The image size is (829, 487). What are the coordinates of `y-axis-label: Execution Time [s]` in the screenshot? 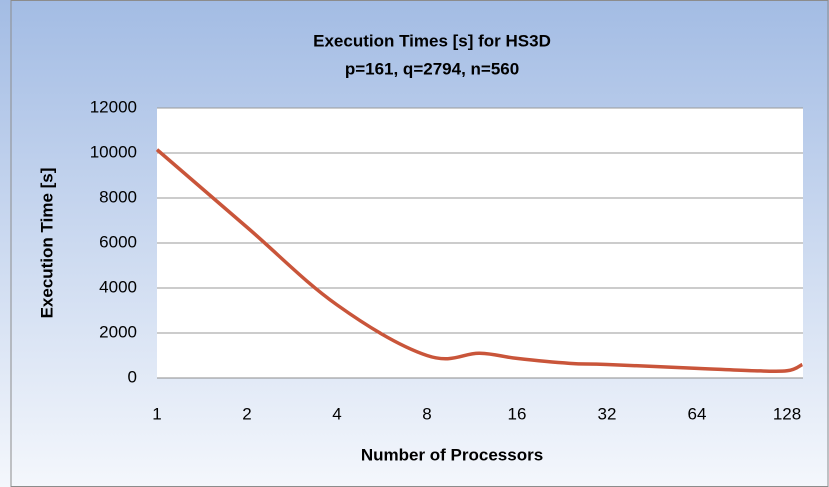 It's located at (46, 243).